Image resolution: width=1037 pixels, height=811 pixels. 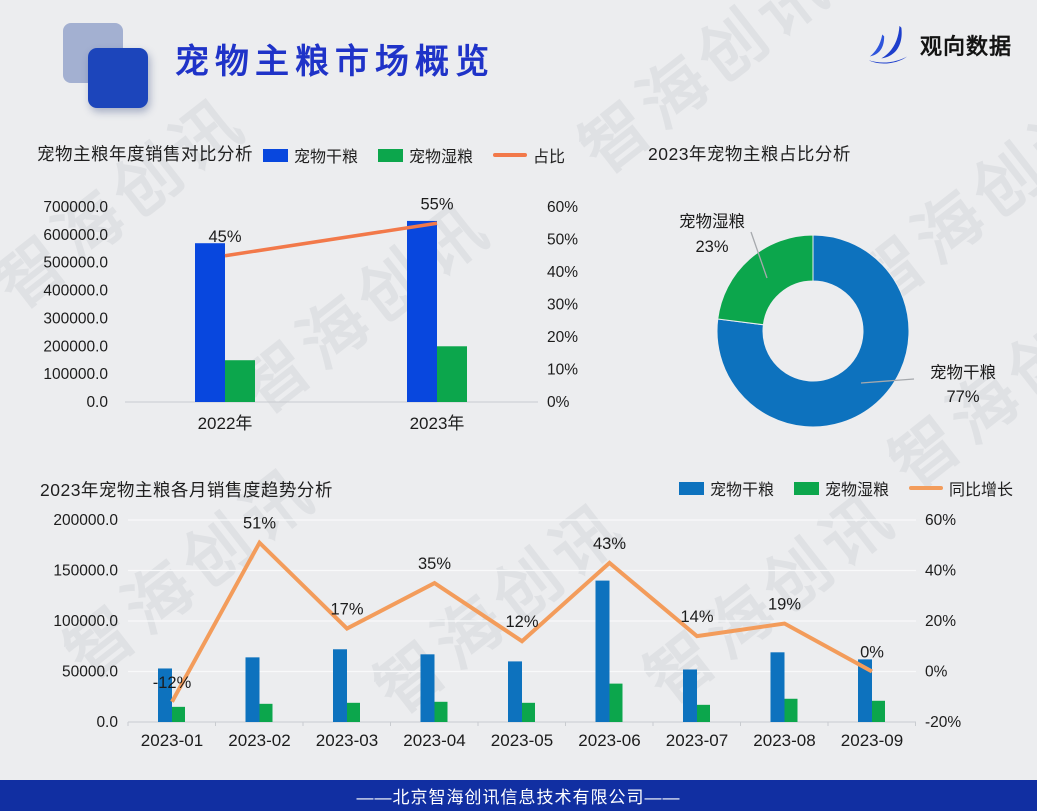 I want to click on svg-text: 55%, so click(x=436, y=204).